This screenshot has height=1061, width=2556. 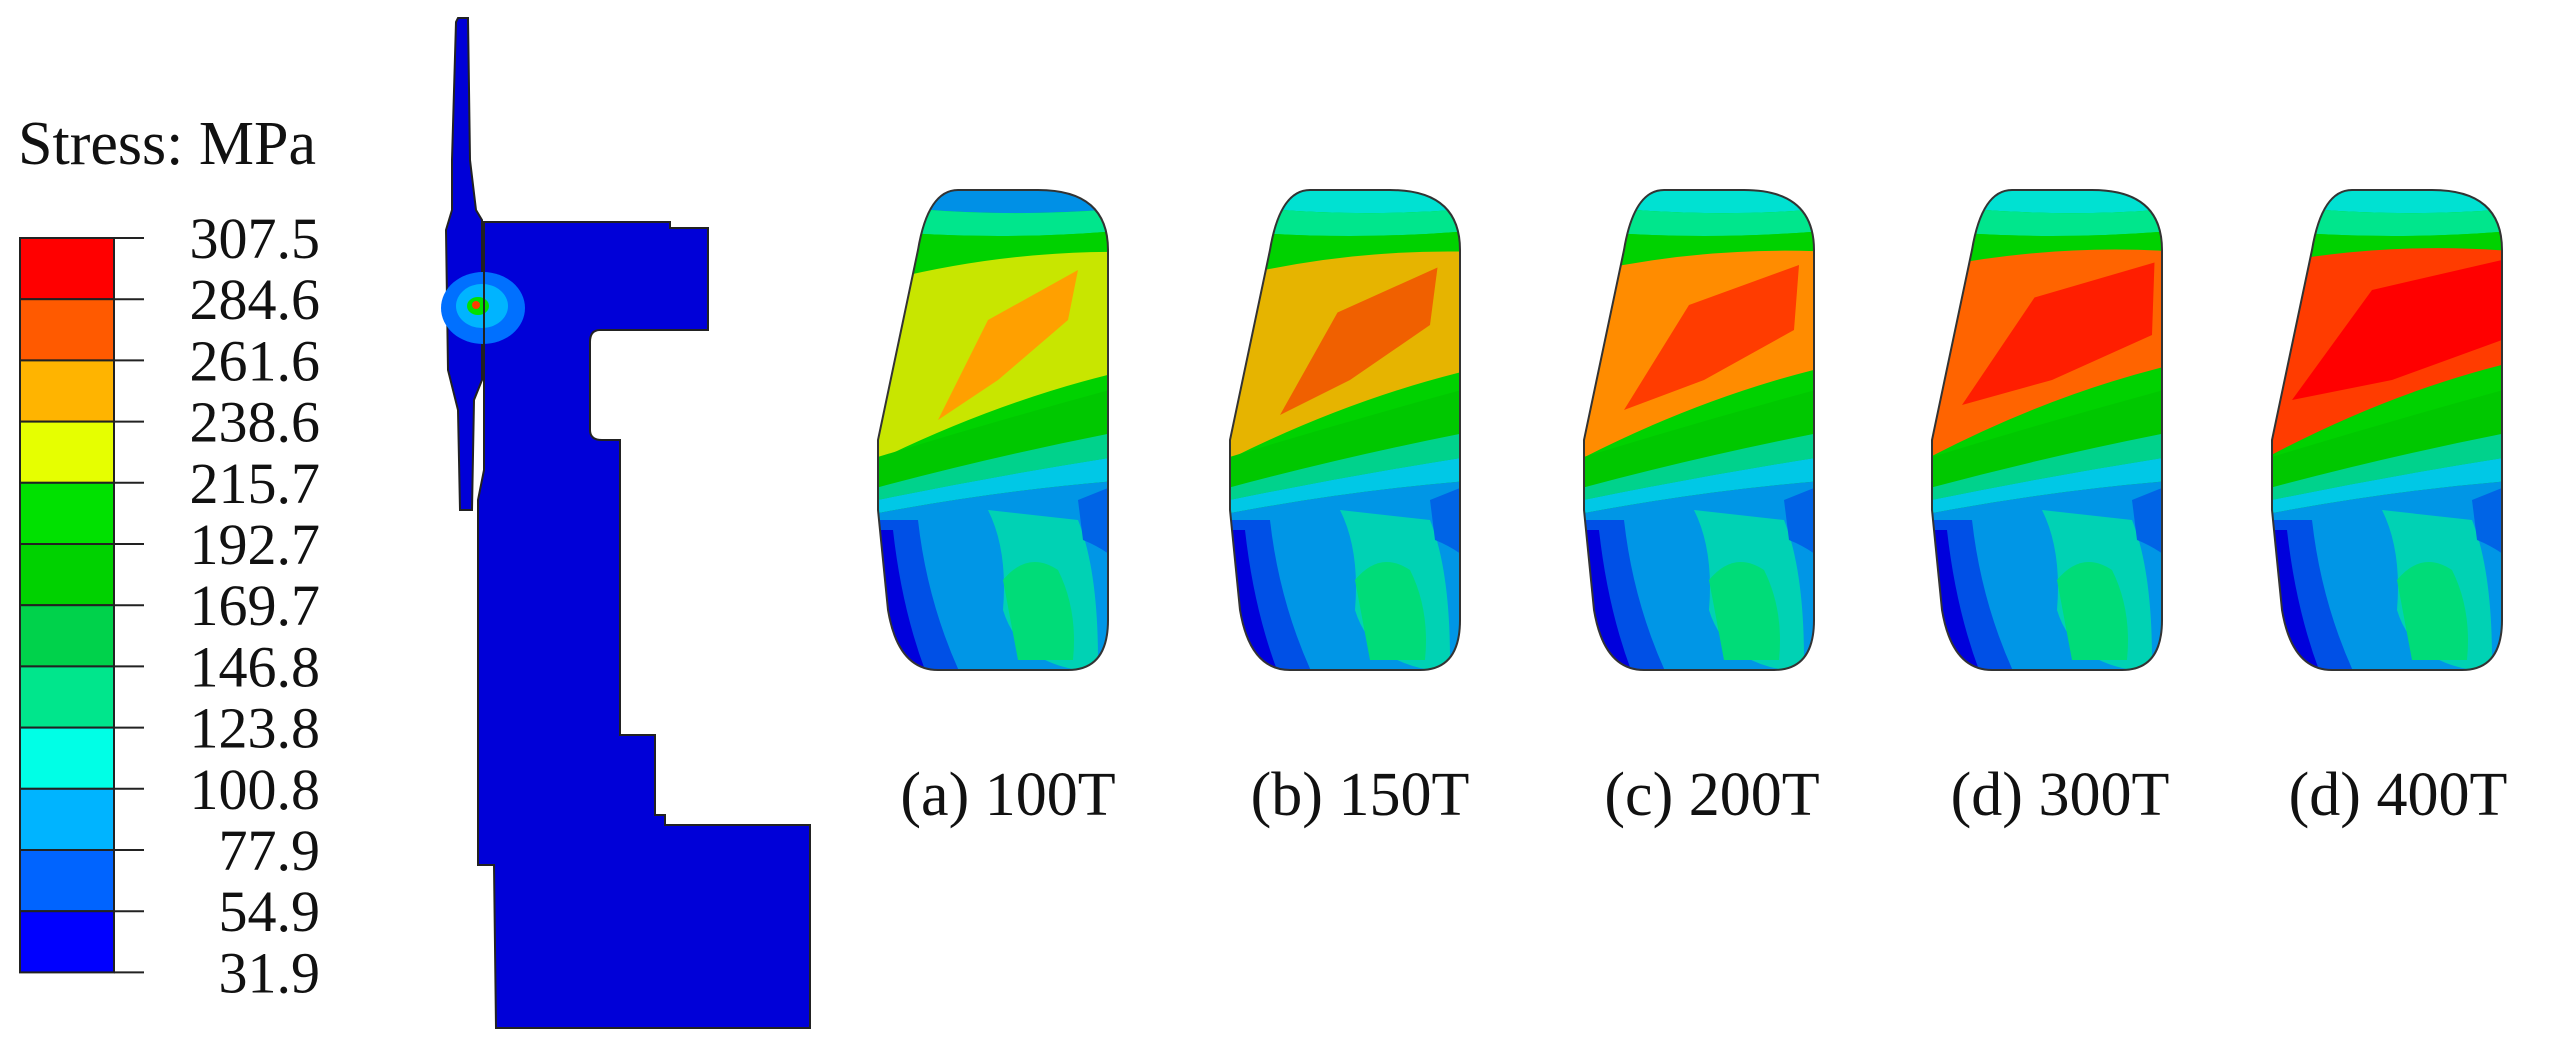 What do you see at coordinates (1360, 795) in the screenshot?
I see `panel-caption: (b) 150T` at bounding box center [1360, 795].